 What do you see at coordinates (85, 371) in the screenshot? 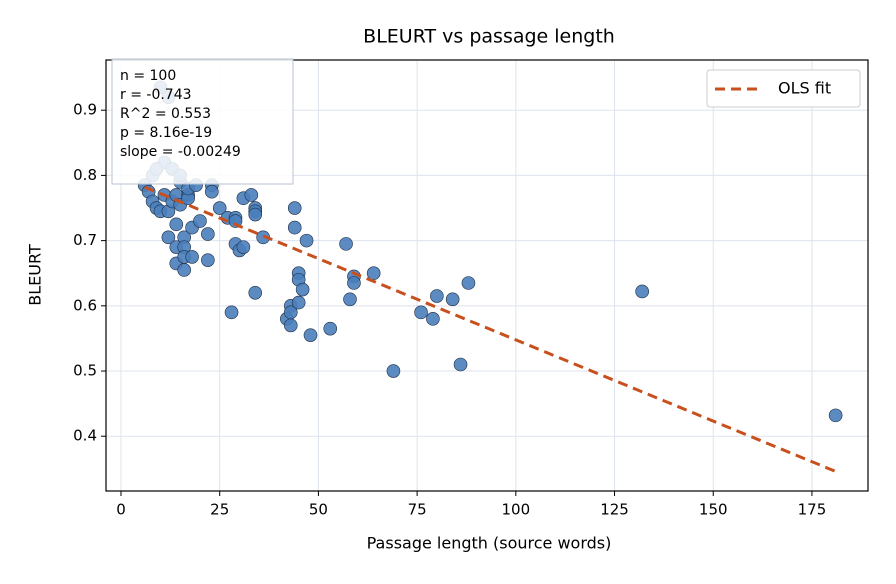
I see `y-tick-label: 0.5` at bounding box center [85, 371].